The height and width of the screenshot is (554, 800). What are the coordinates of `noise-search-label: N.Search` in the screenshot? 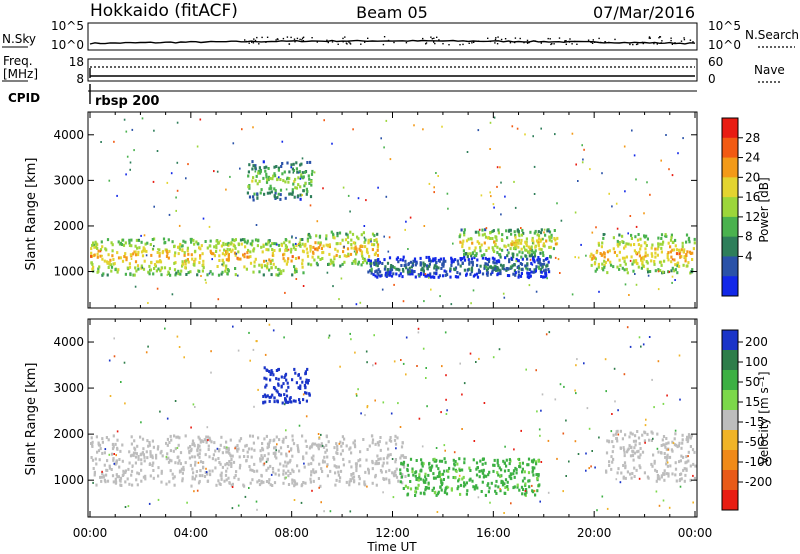 It's located at (772, 35).